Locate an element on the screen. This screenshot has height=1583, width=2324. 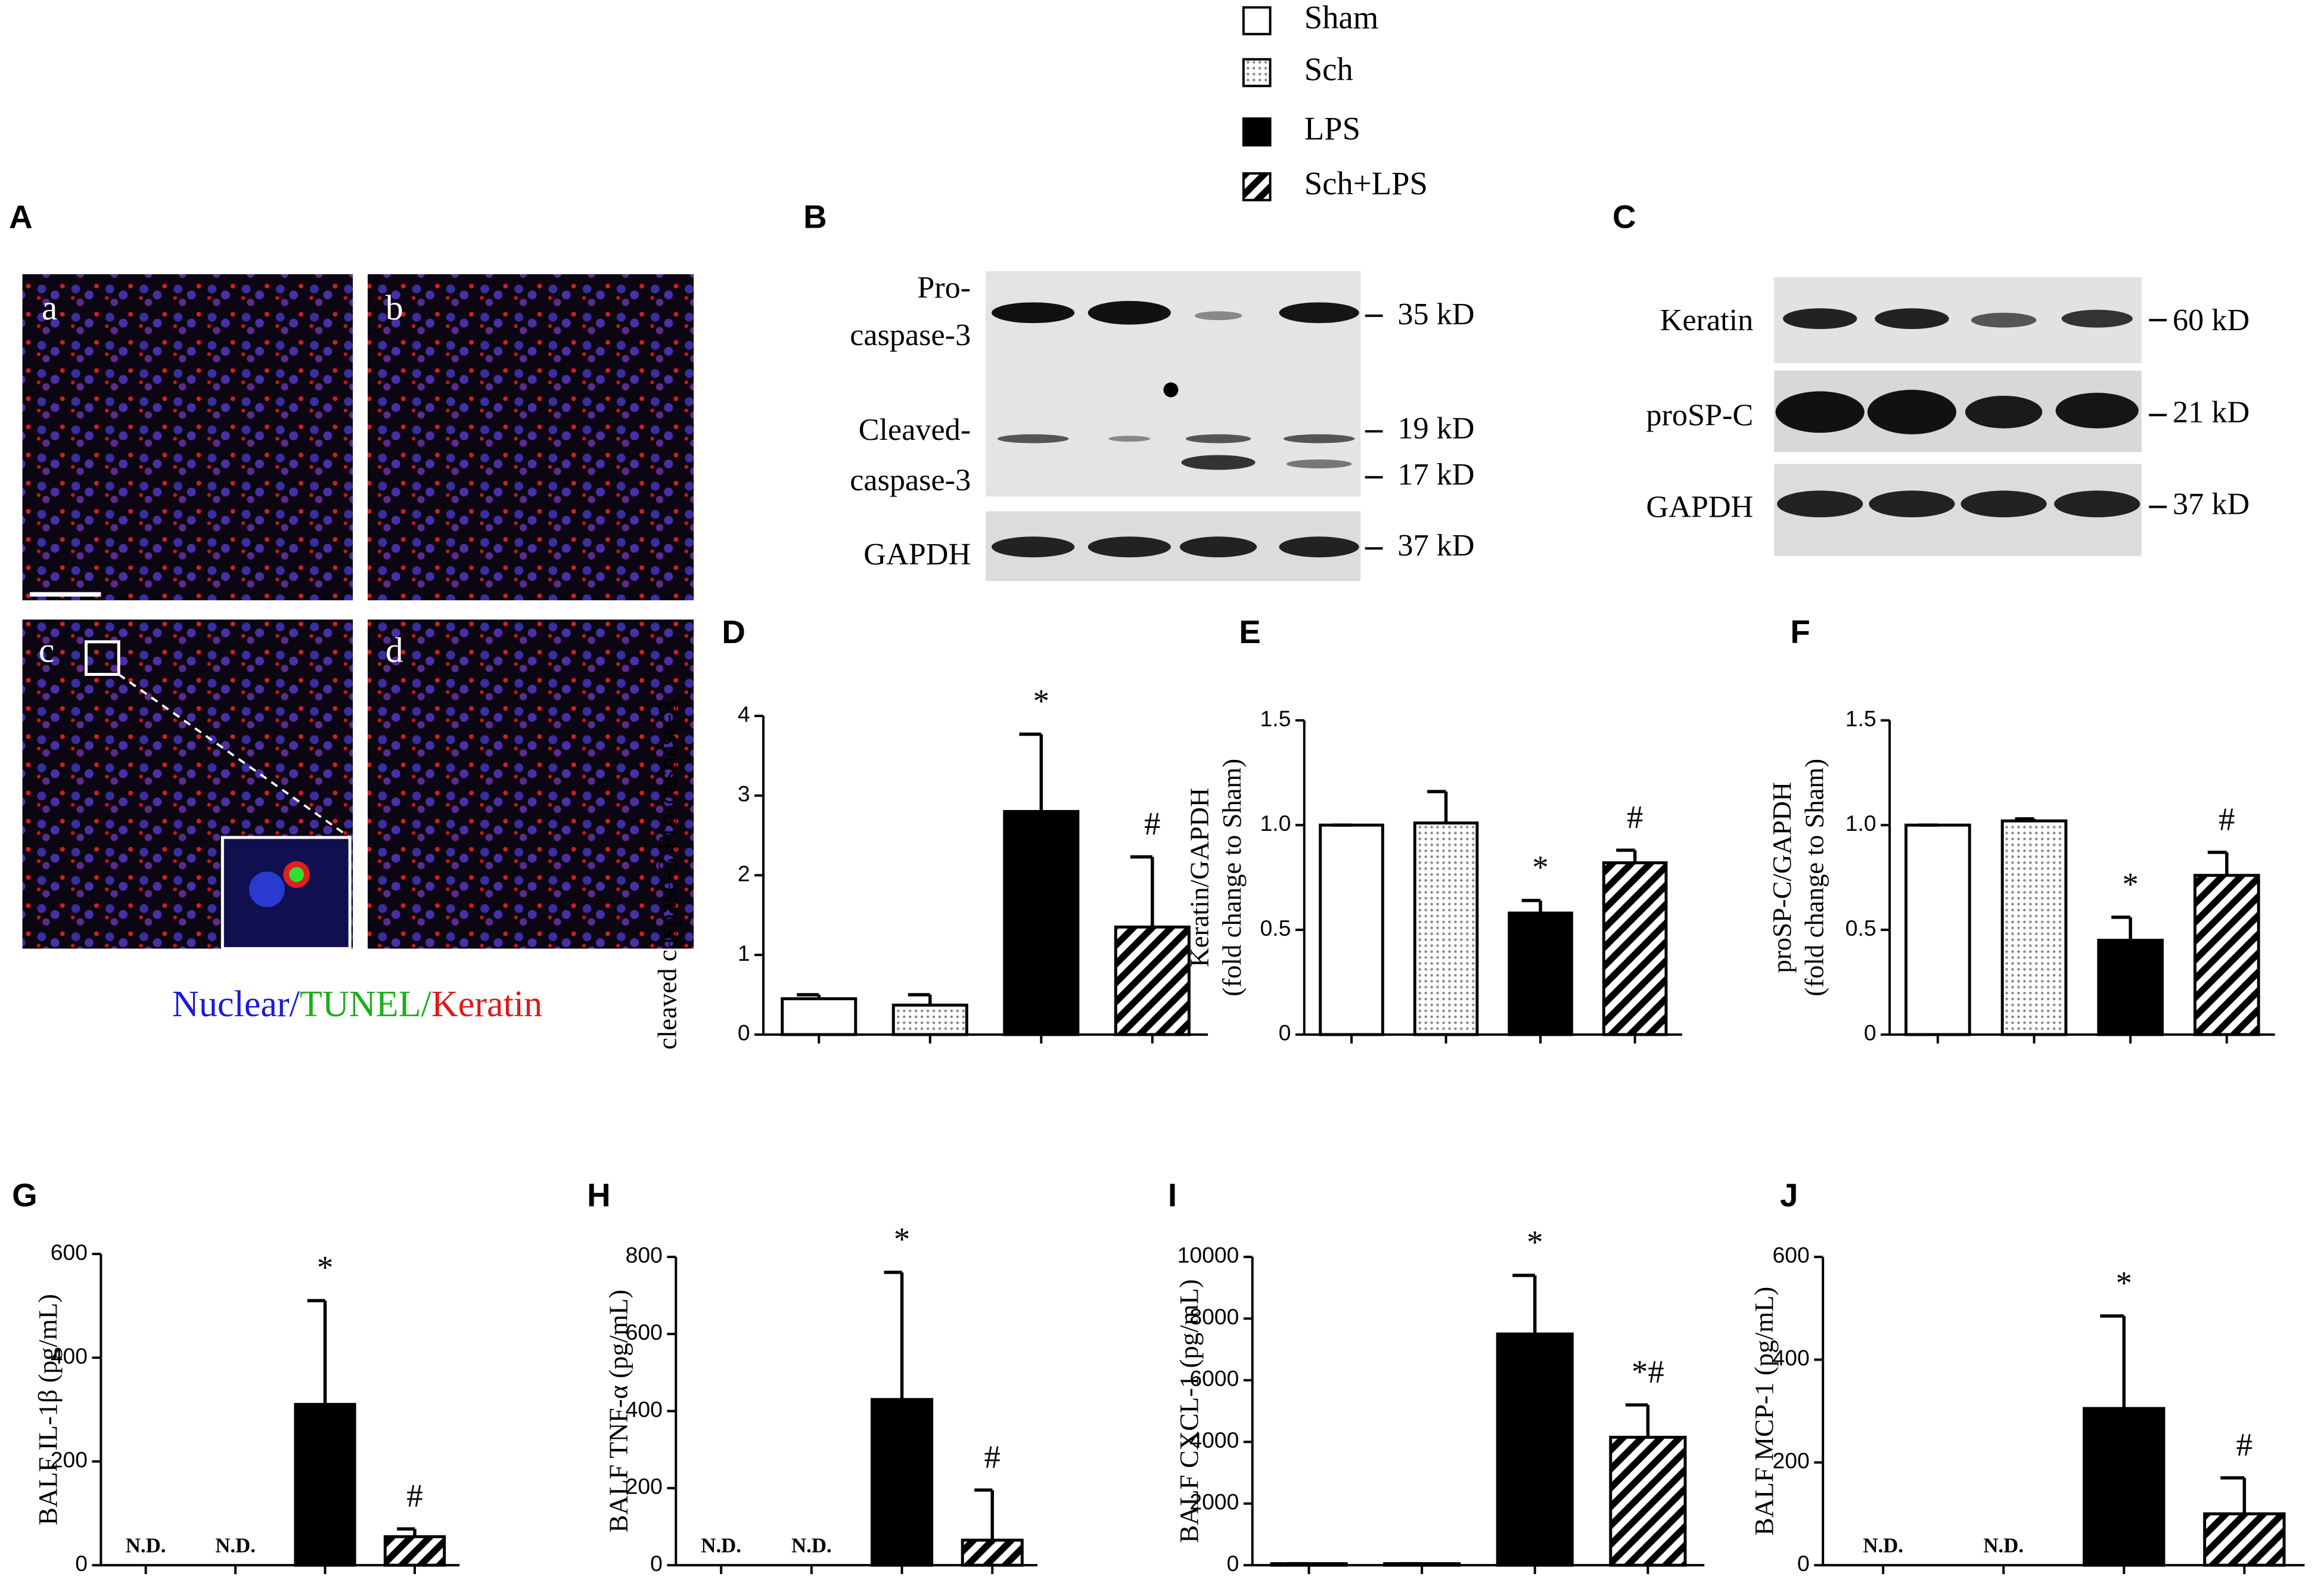
size-label: 37 kD is located at coordinates (2211, 505).